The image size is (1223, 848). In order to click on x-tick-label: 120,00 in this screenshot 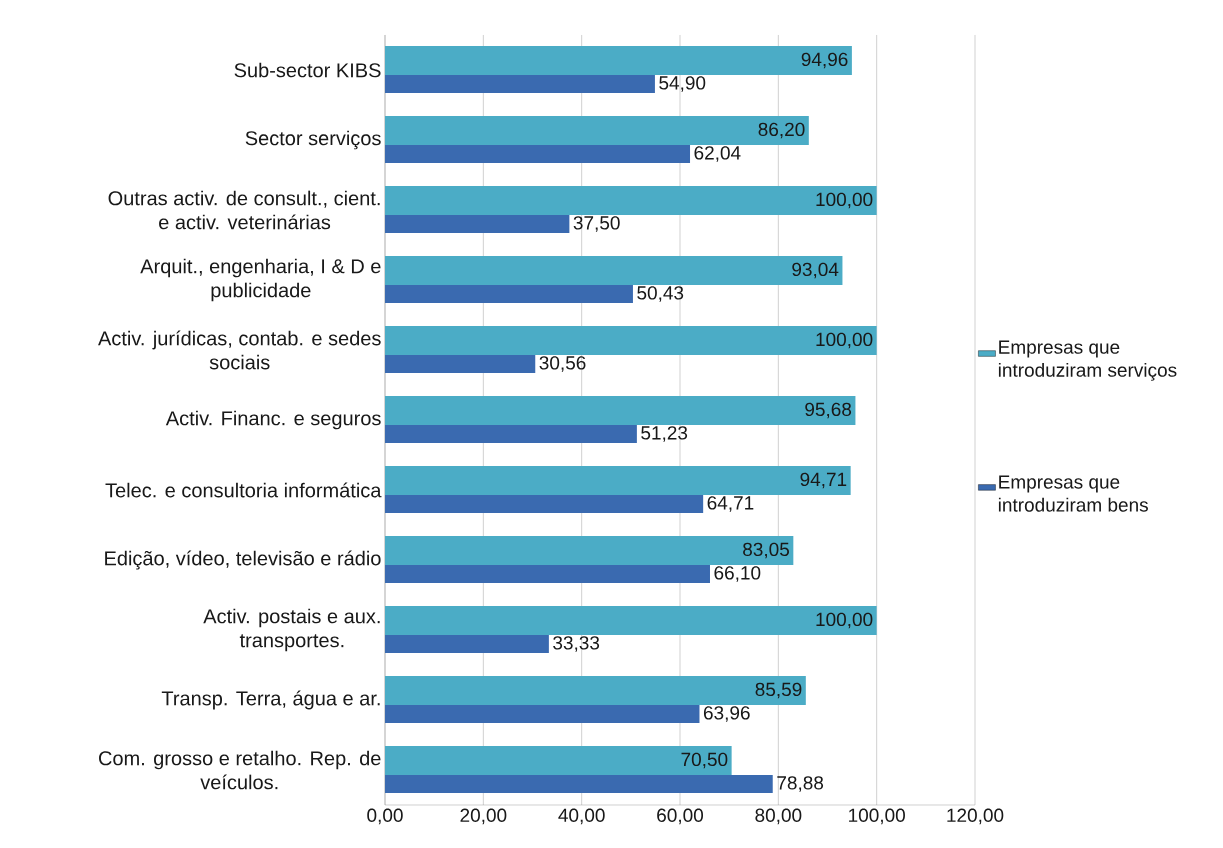, I will do `click(975, 816)`.